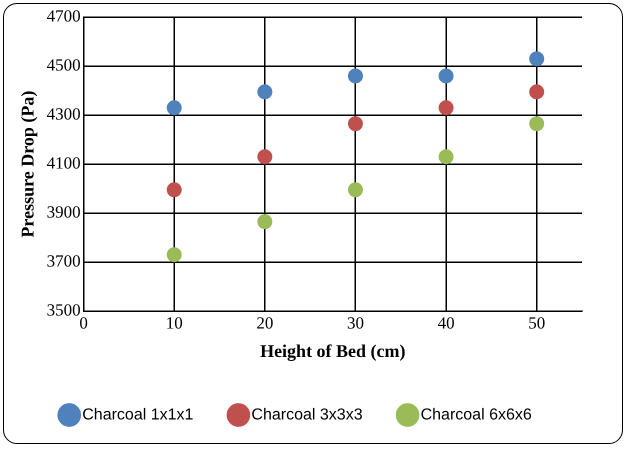  I want to click on x-tick-label: 40, so click(446, 323).